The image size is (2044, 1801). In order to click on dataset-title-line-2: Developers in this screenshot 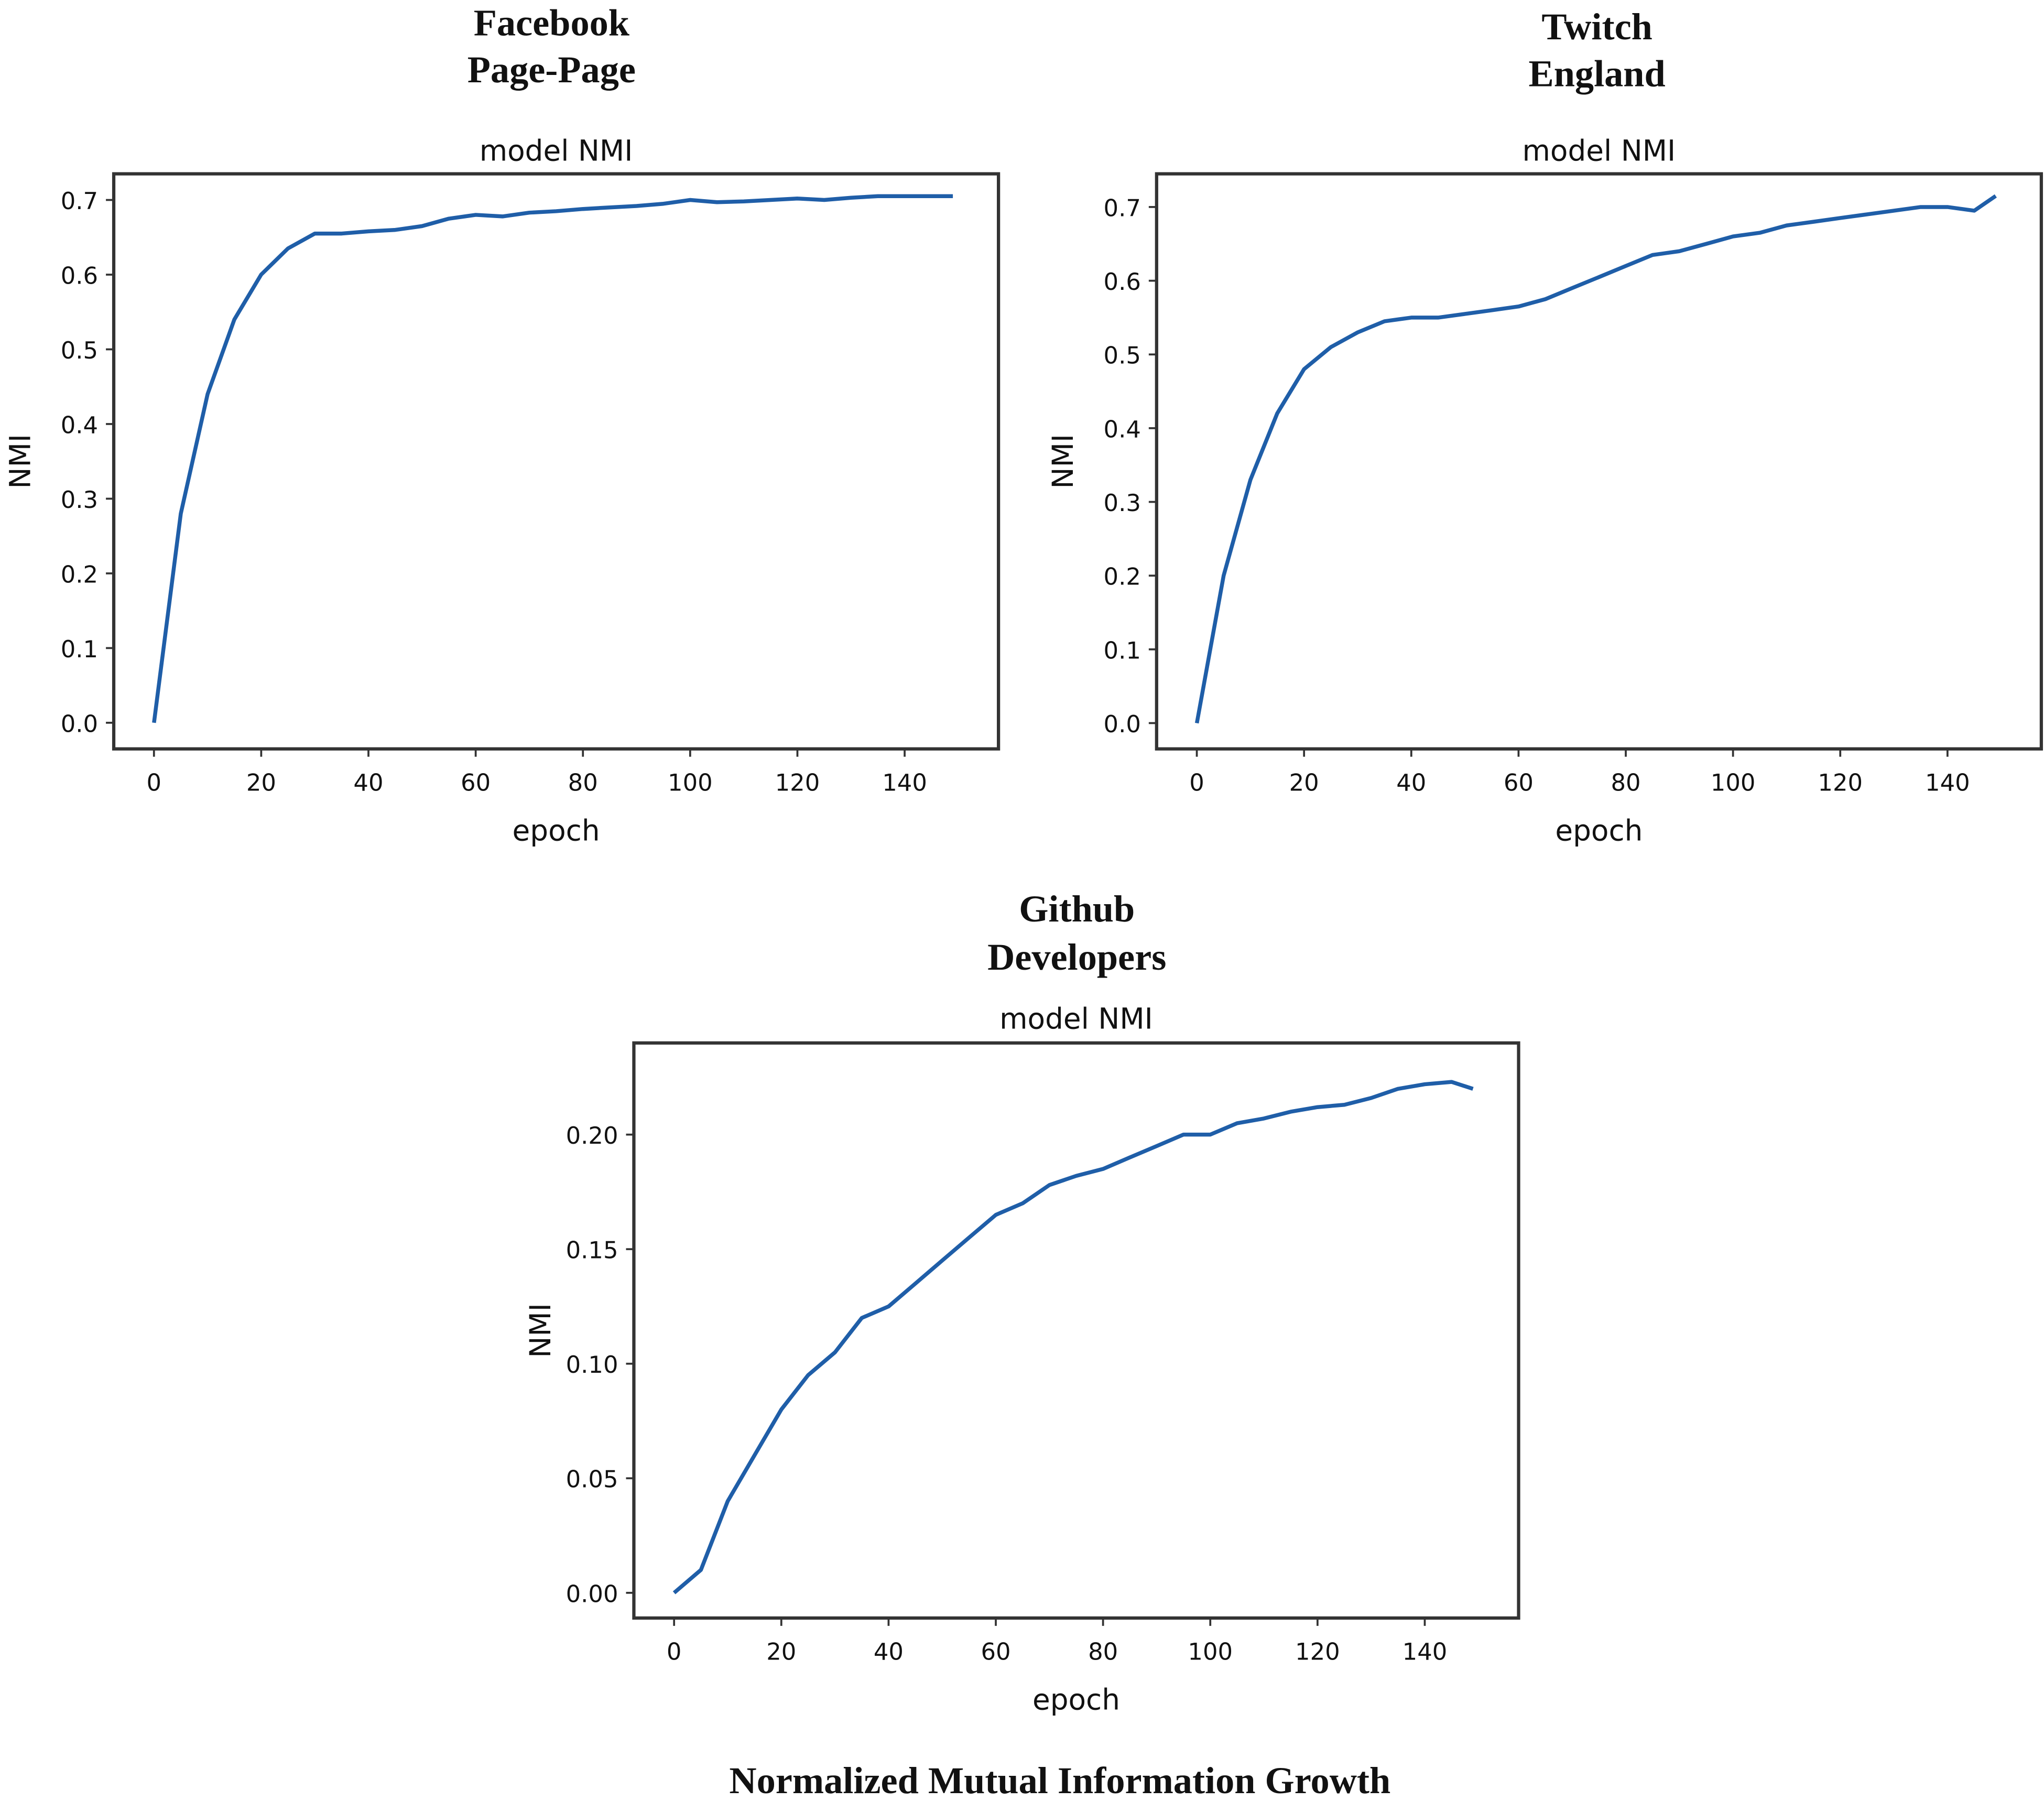, I will do `click(1076, 957)`.